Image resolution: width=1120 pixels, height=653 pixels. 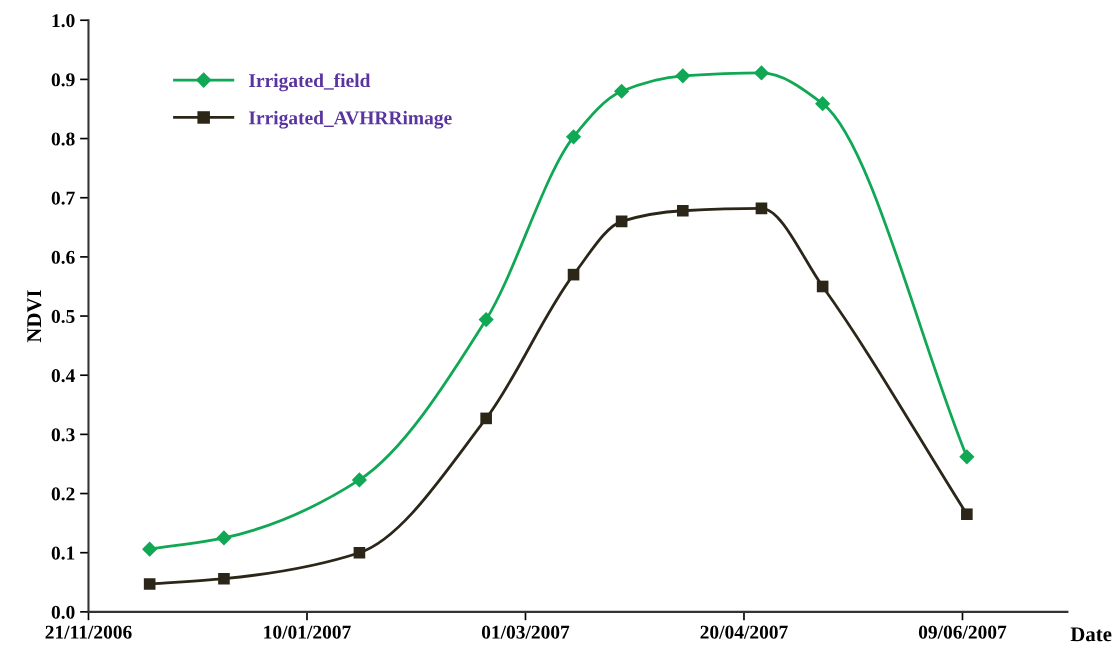 What do you see at coordinates (1091, 634) in the screenshot?
I see `x-axis-title: Date` at bounding box center [1091, 634].